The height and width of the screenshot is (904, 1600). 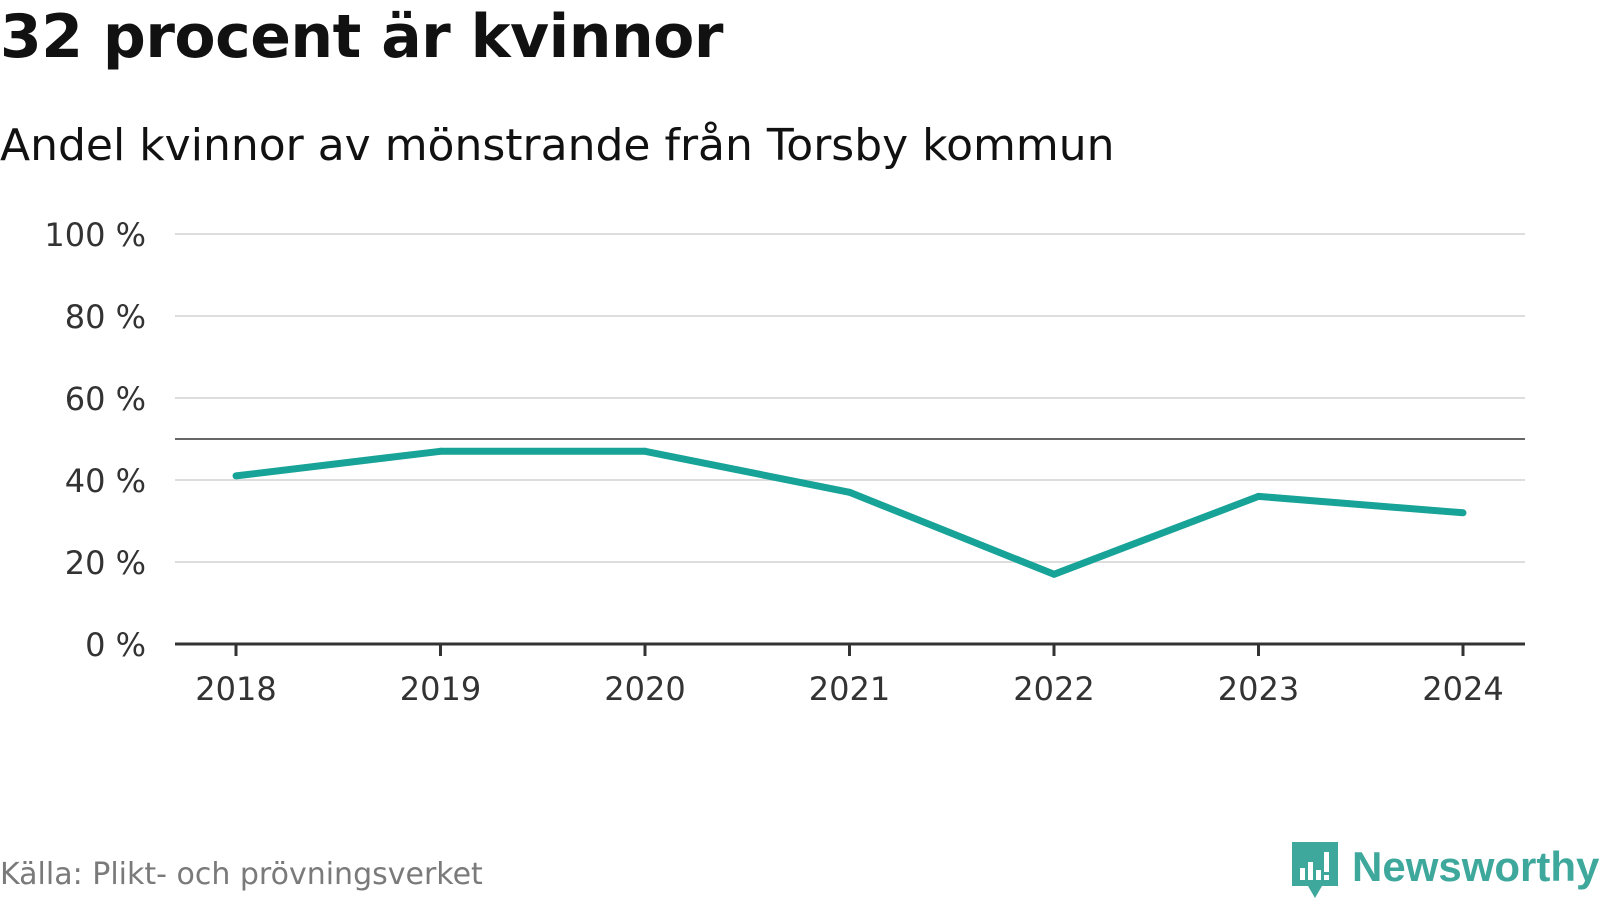 What do you see at coordinates (105, 563) in the screenshot?
I see `y-tick-label-20: 20 %` at bounding box center [105, 563].